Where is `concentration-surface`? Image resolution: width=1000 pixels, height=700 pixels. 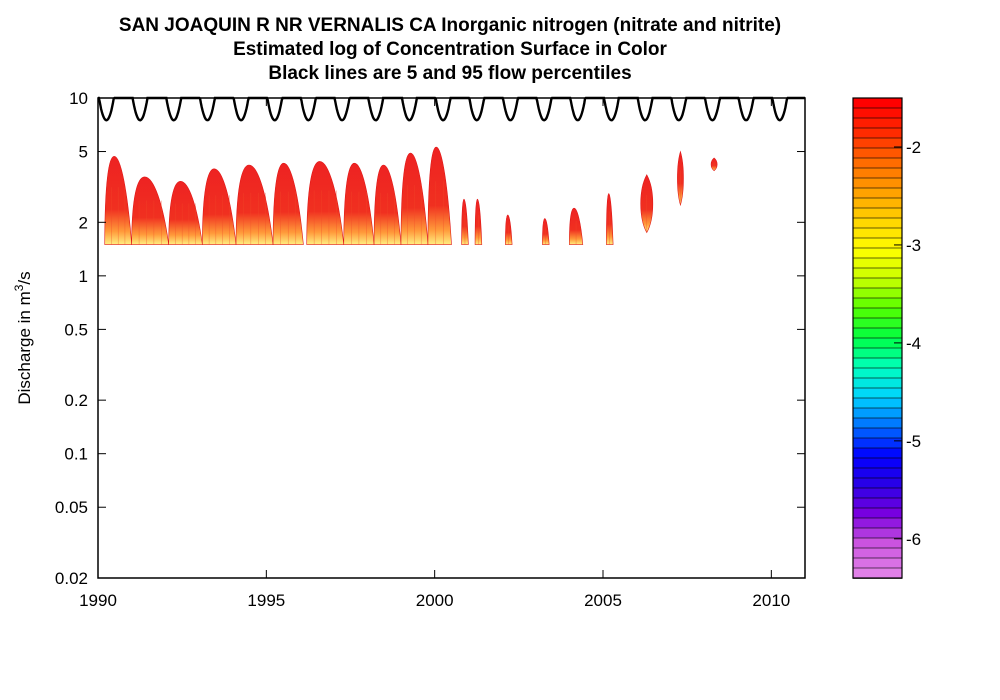
concentration-surface is located at coordinates (411, 195).